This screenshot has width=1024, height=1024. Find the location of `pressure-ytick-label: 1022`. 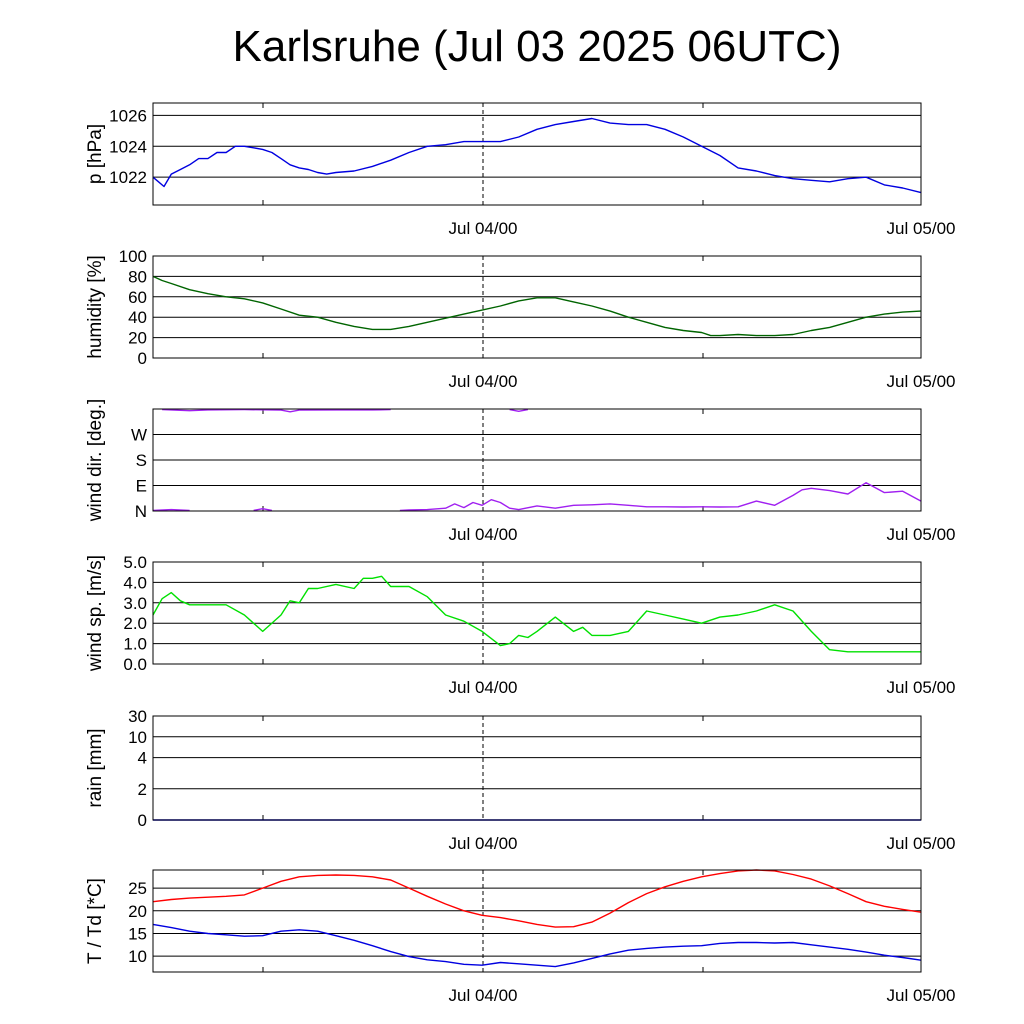

pressure-ytick-label: 1022 is located at coordinates (128, 177).